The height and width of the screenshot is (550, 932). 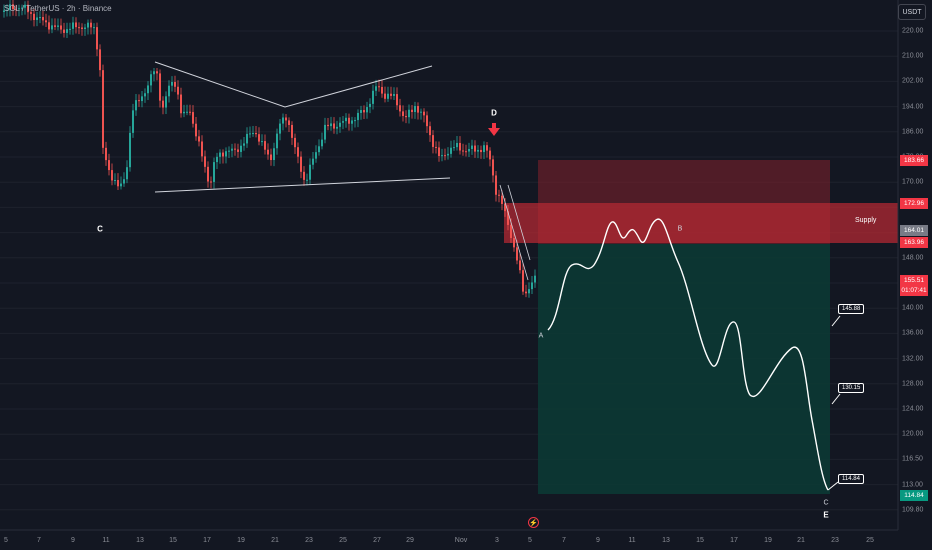 What do you see at coordinates (684, 369) in the screenshot?
I see `target-zone` at bounding box center [684, 369].